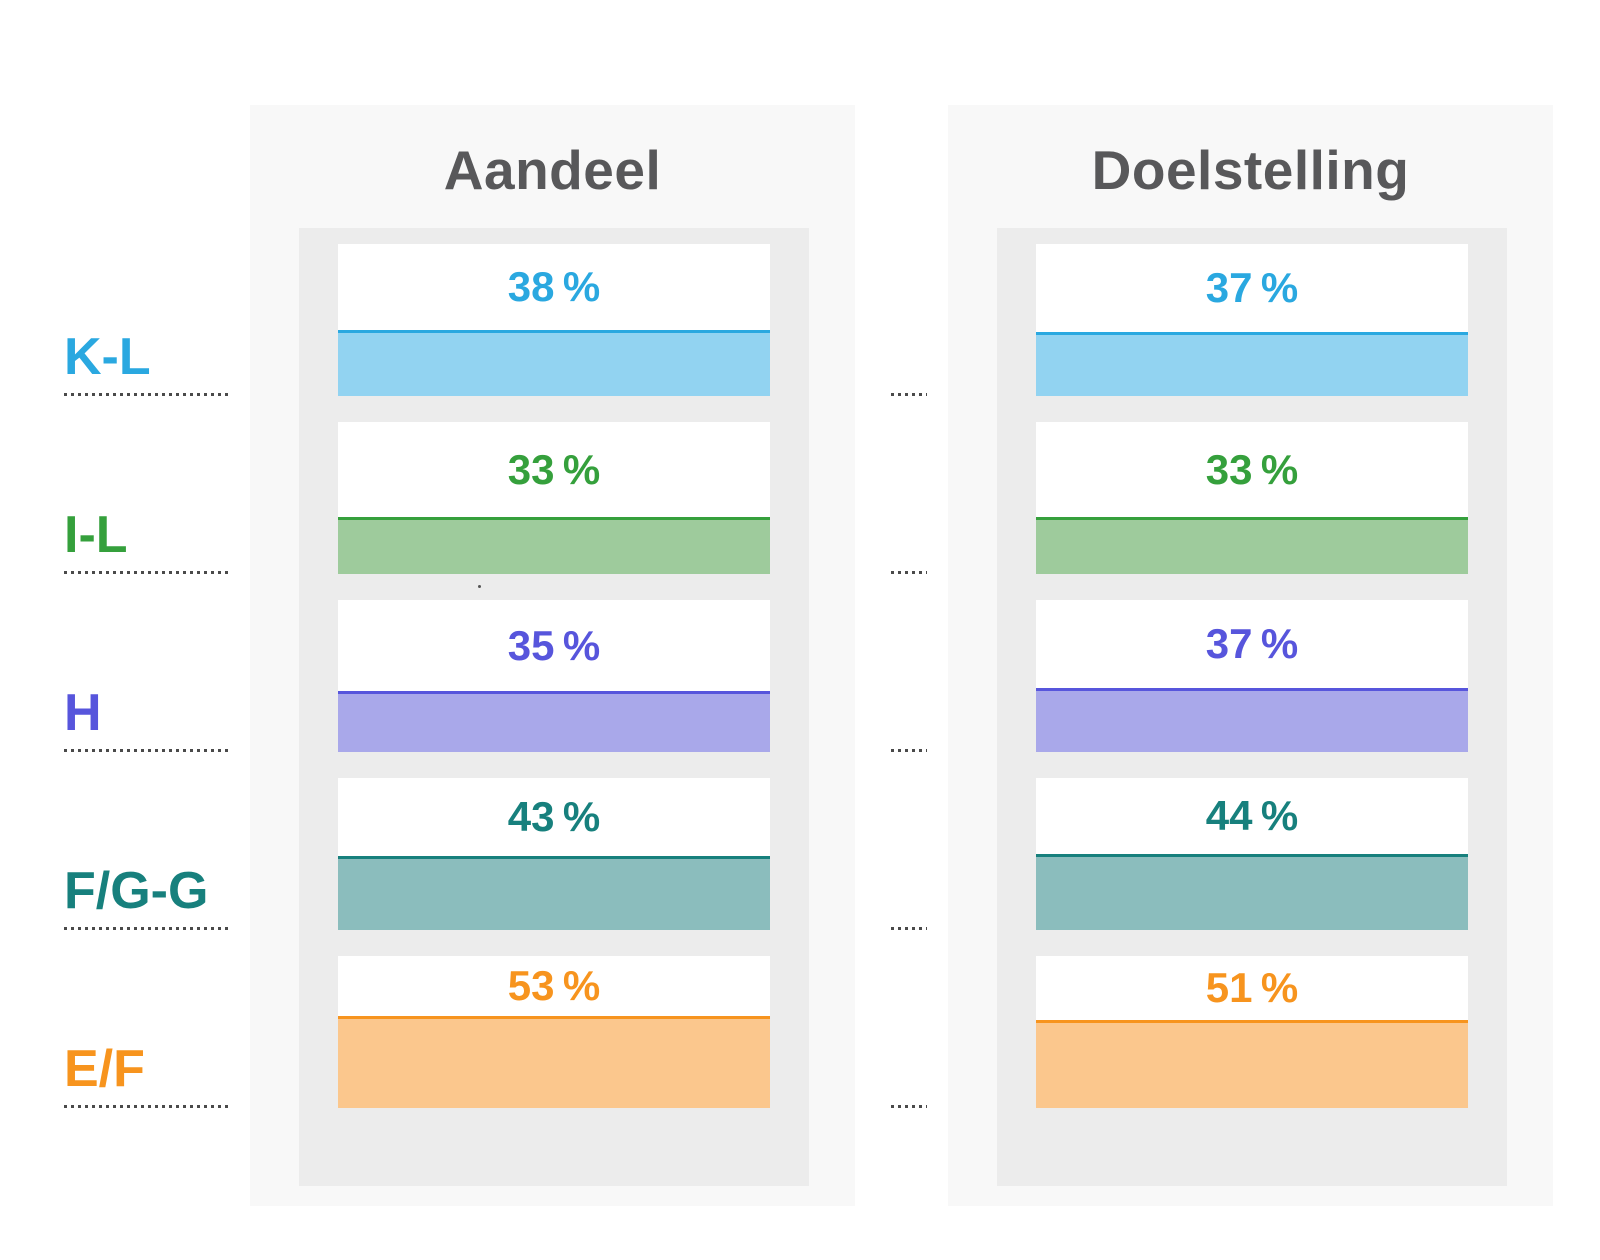 The width and height of the screenshot is (1600, 1260). What do you see at coordinates (554, 545) in the screenshot?
I see `bar-aandeel-i-l` at bounding box center [554, 545].